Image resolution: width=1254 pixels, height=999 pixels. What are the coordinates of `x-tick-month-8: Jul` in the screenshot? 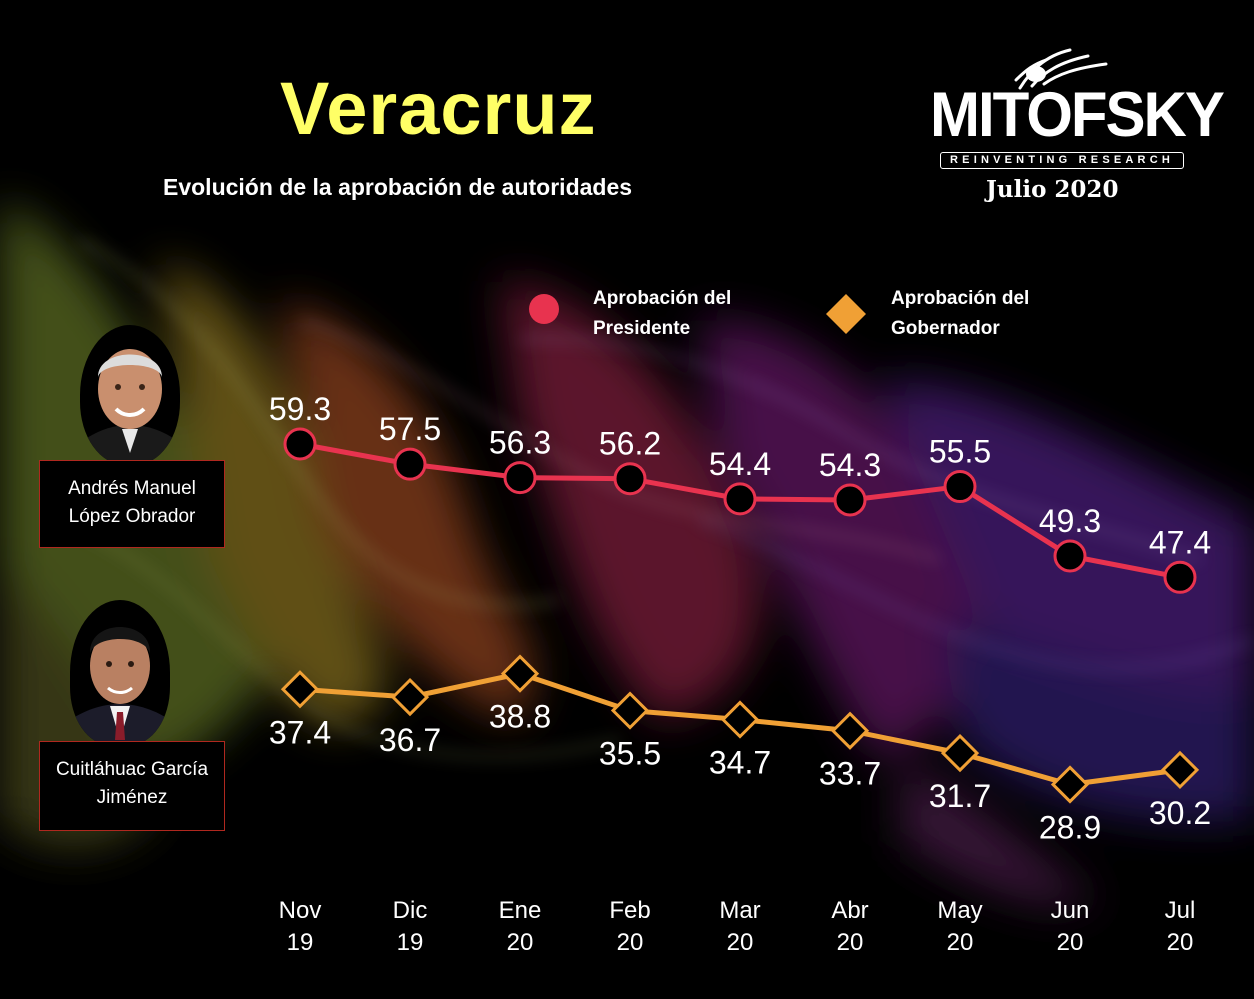 It's located at (1180, 910).